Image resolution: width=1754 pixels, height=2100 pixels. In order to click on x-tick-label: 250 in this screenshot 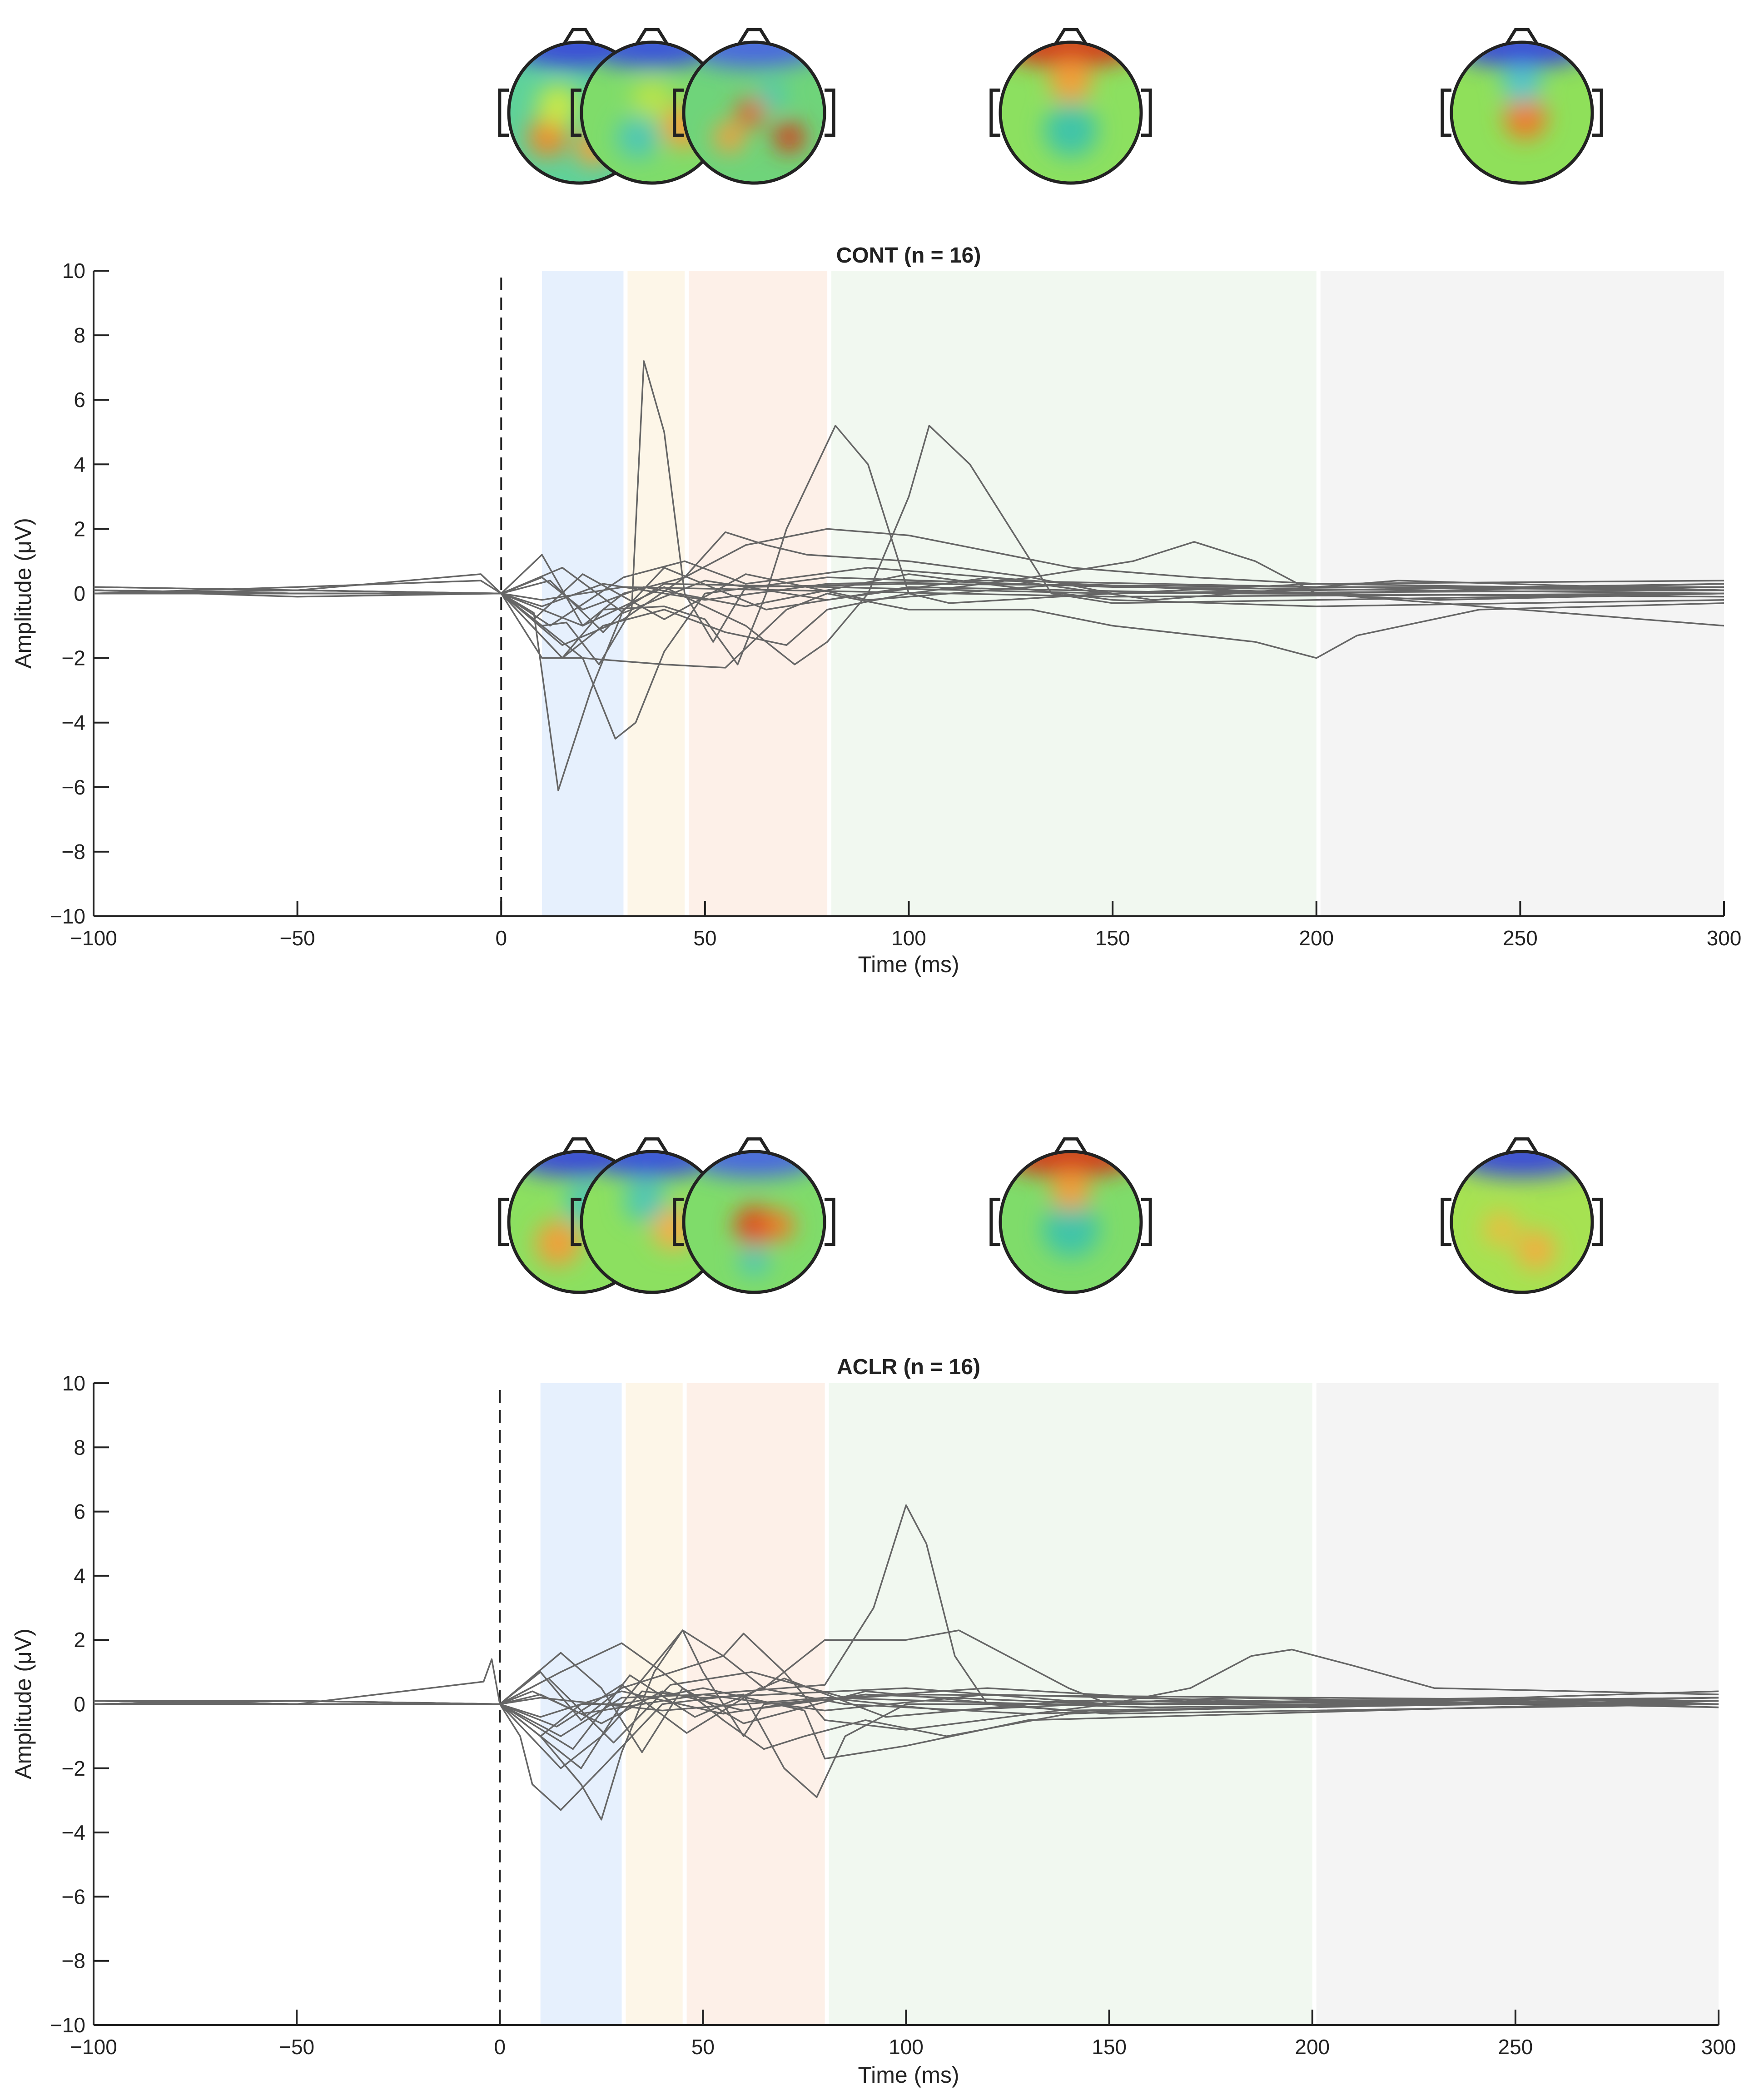, I will do `click(1515, 2047)`.